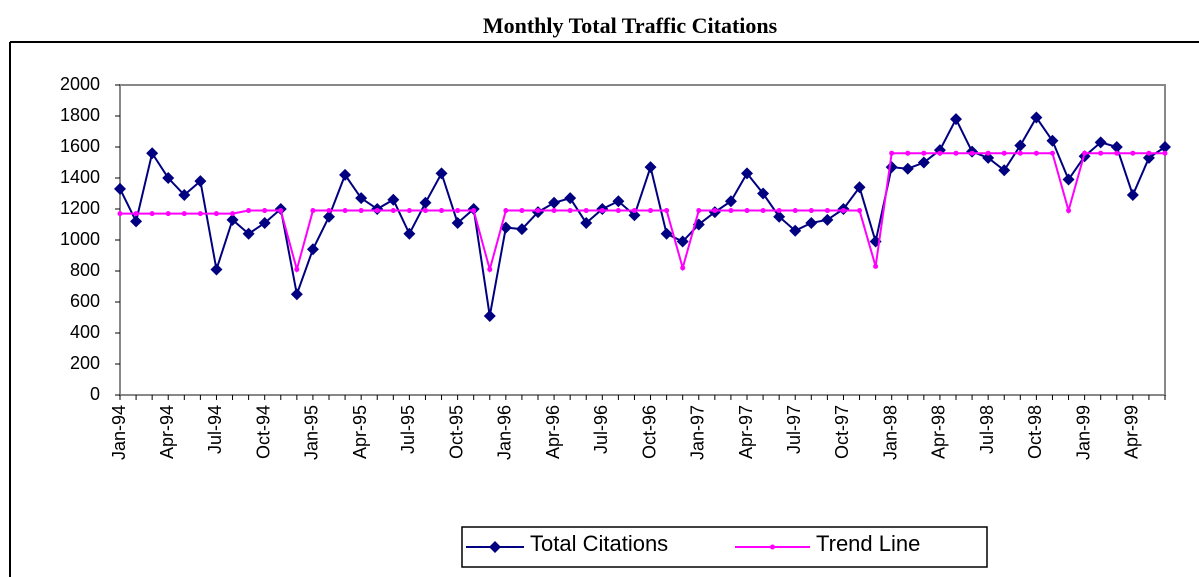 The width and height of the screenshot is (1199, 577). Describe the element at coordinates (85, 270) in the screenshot. I see `y-tick-label: 800` at that location.